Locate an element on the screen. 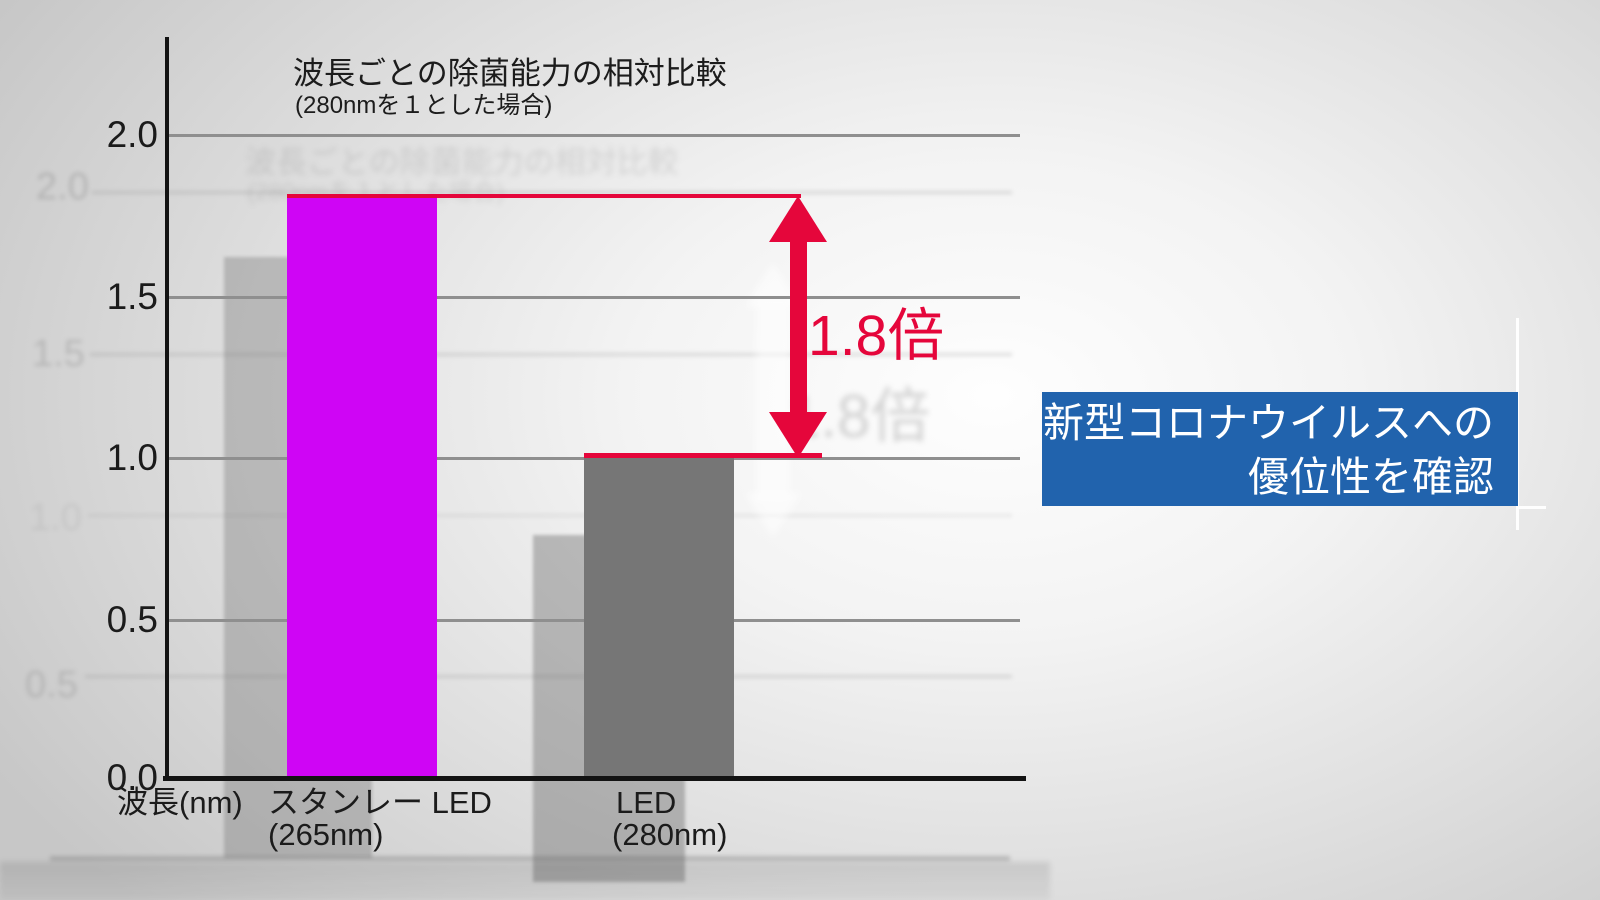 Image resolution: width=1600 pixels, height=900 pixels. callout-line1: 新型コロナウイルスへの is located at coordinates (1268, 423).